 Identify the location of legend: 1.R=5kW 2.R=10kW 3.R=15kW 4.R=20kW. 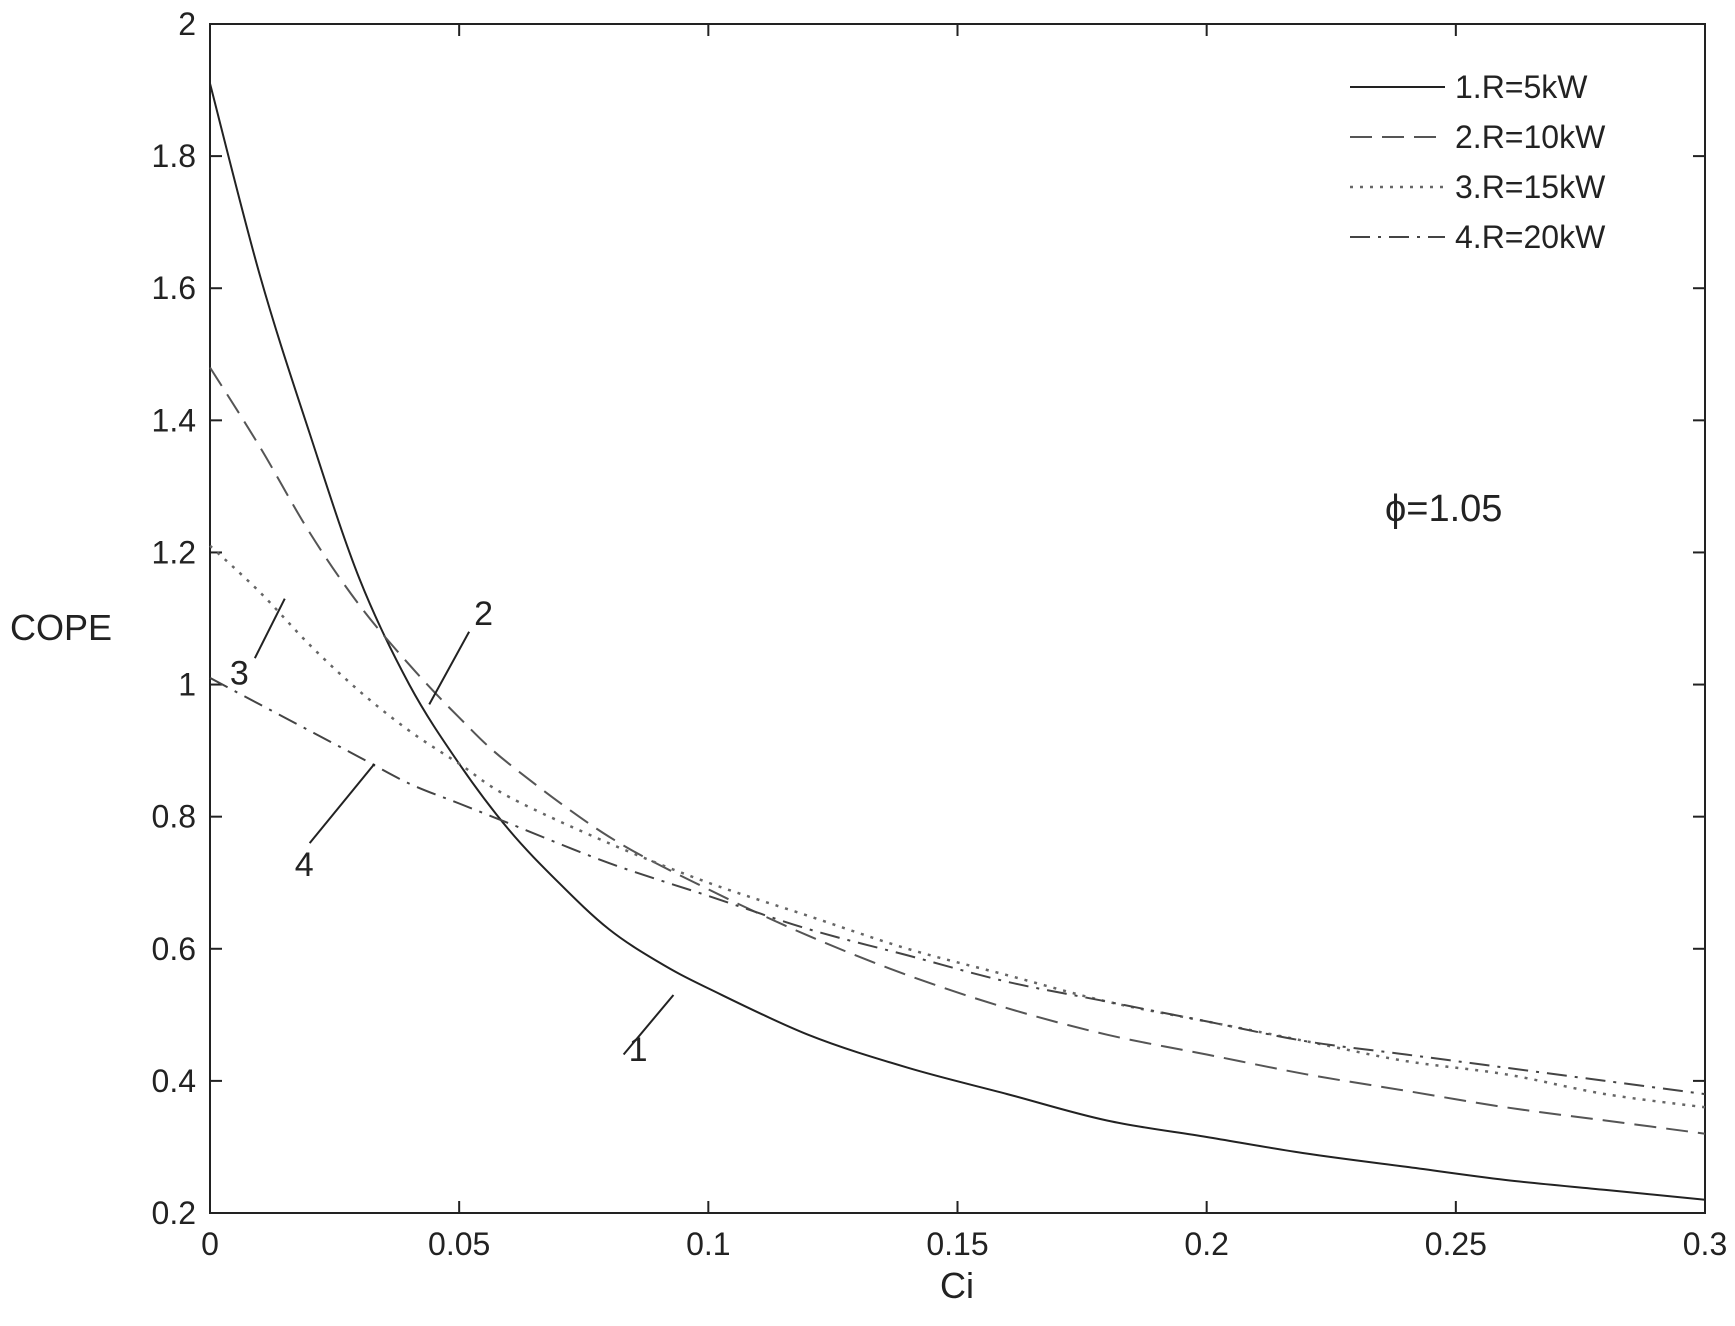
(1478, 162).